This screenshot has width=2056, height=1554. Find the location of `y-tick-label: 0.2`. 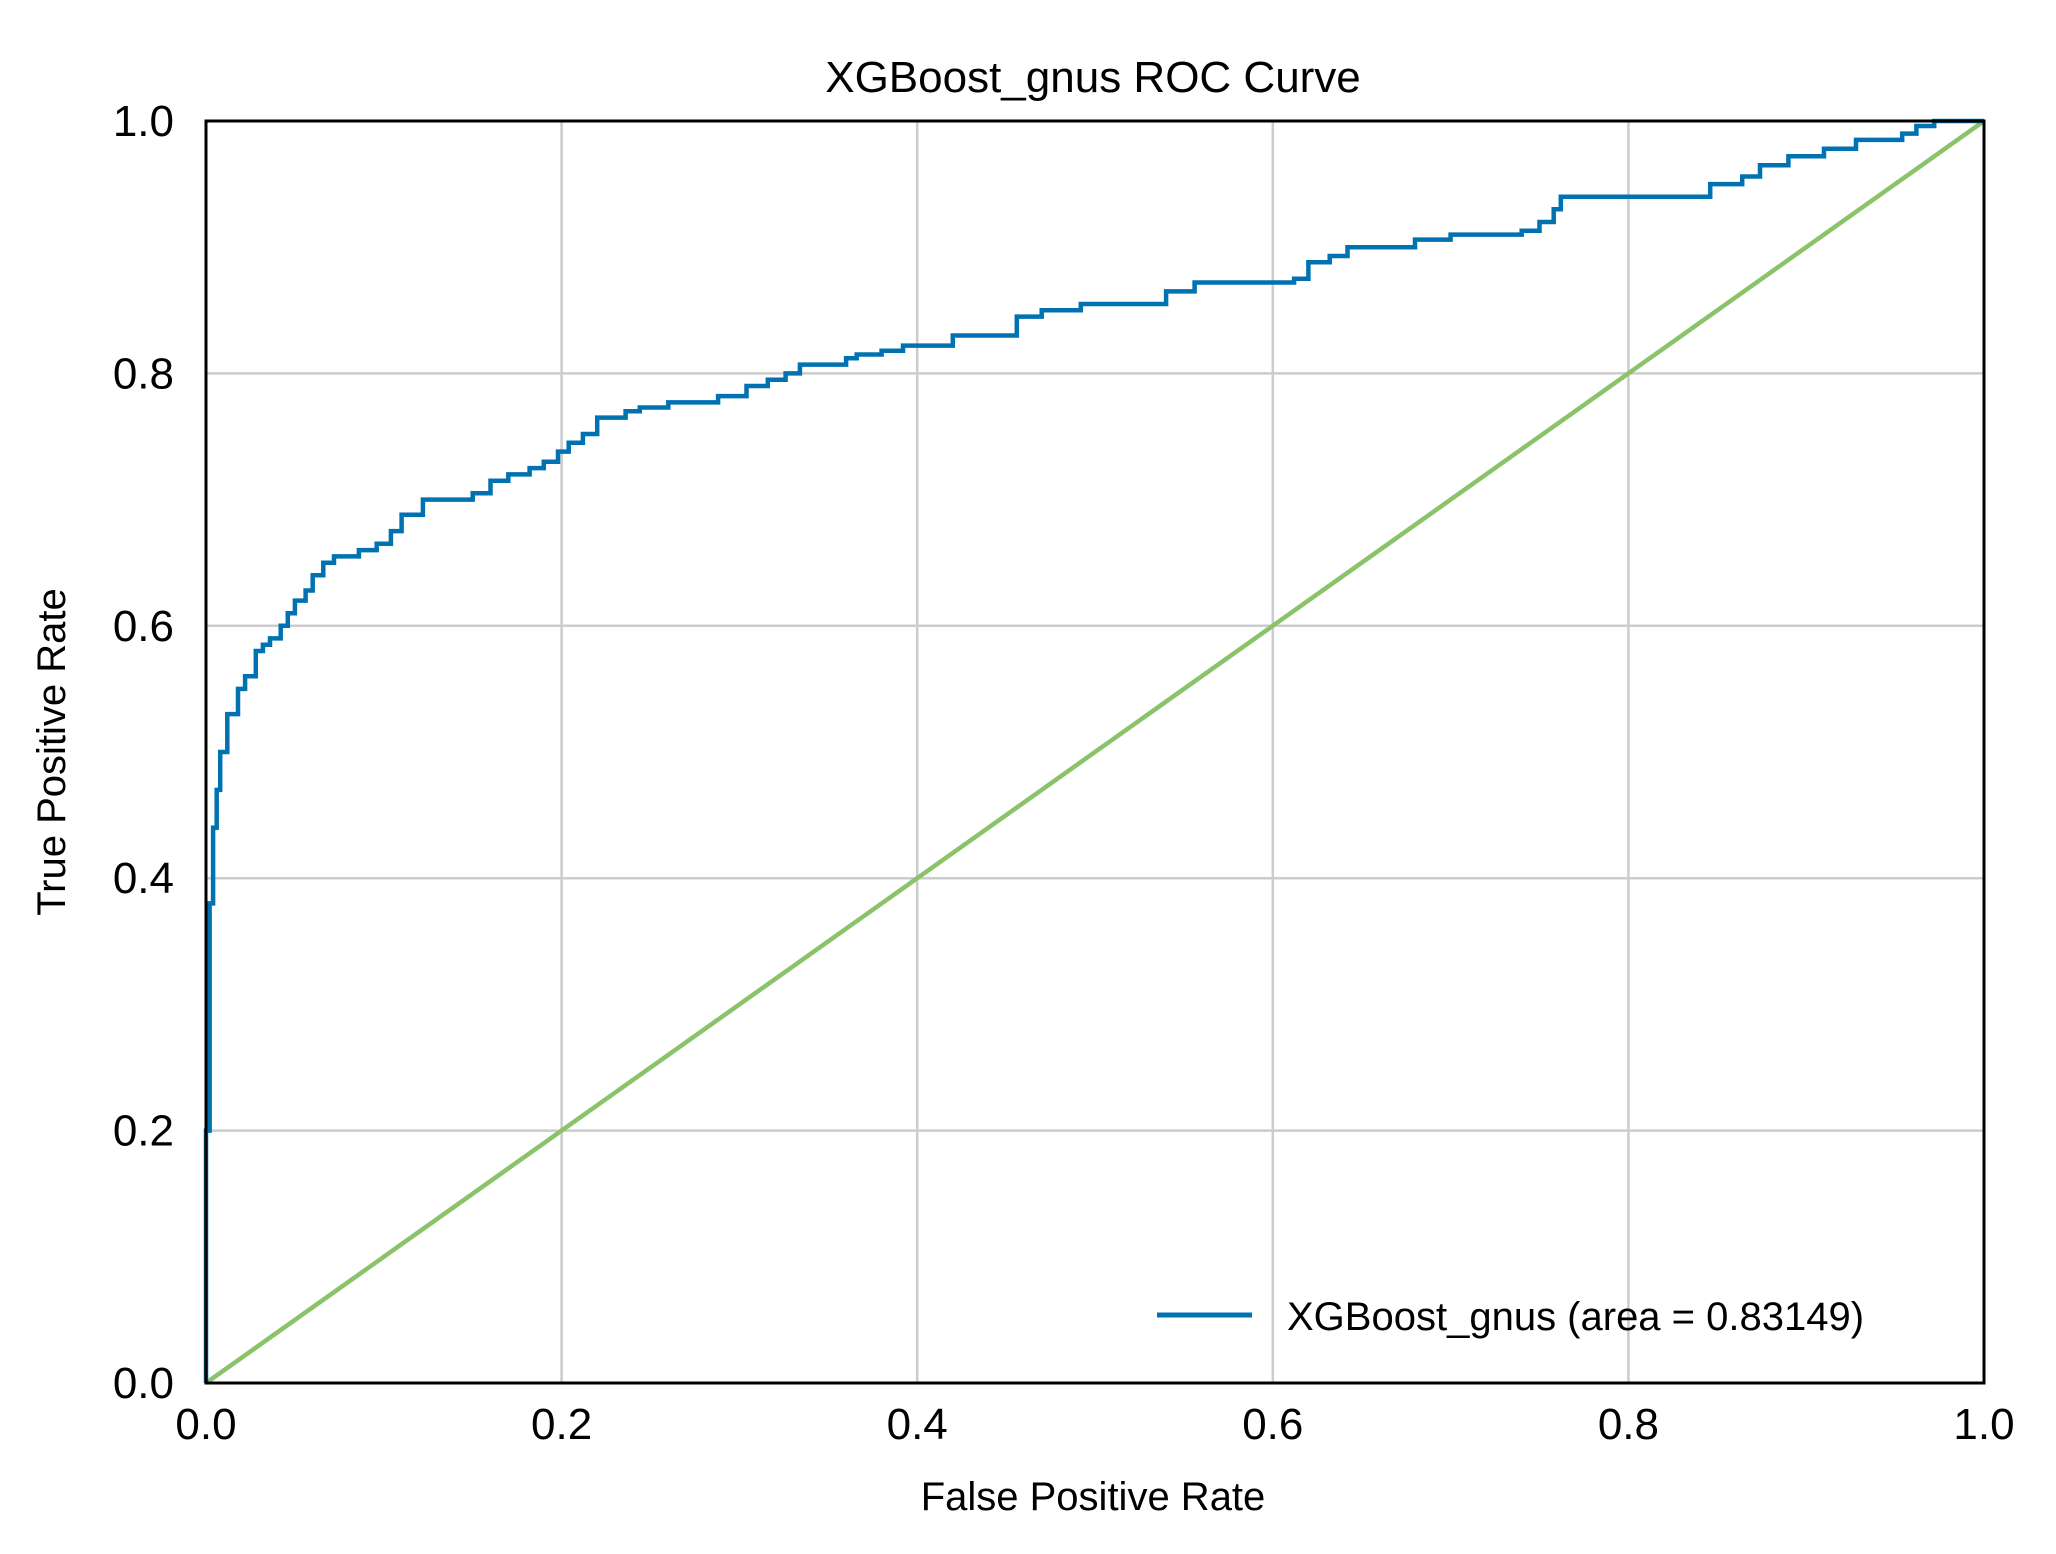

y-tick-label: 0.2 is located at coordinates (143, 1131).